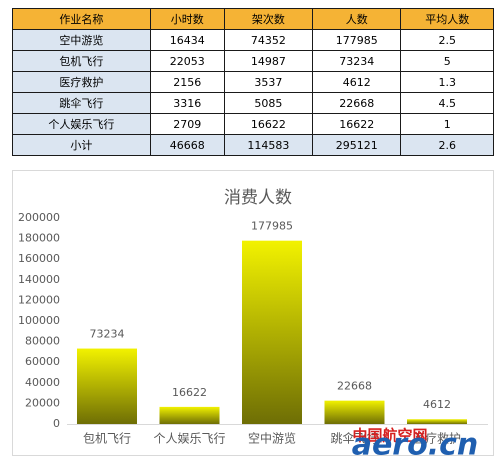  What do you see at coordinates (437, 404) in the screenshot?
I see `data-label: 4612` at bounding box center [437, 404].